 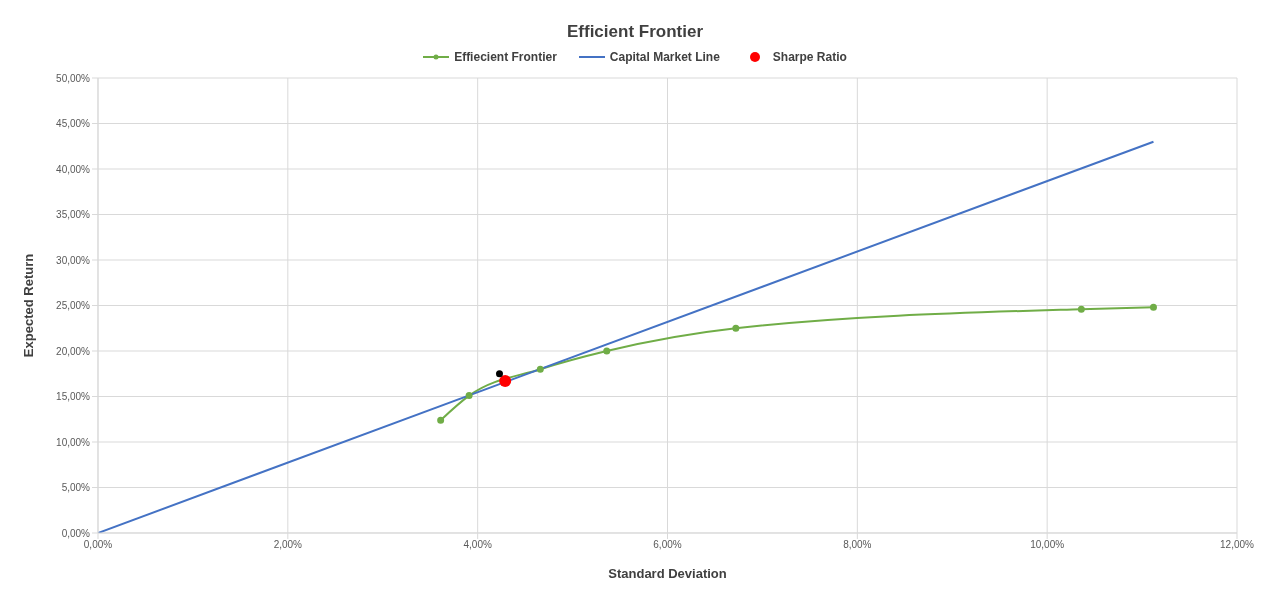 What do you see at coordinates (667, 573) in the screenshot?
I see `x-axis-title: Standard Deviation` at bounding box center [667, 573].